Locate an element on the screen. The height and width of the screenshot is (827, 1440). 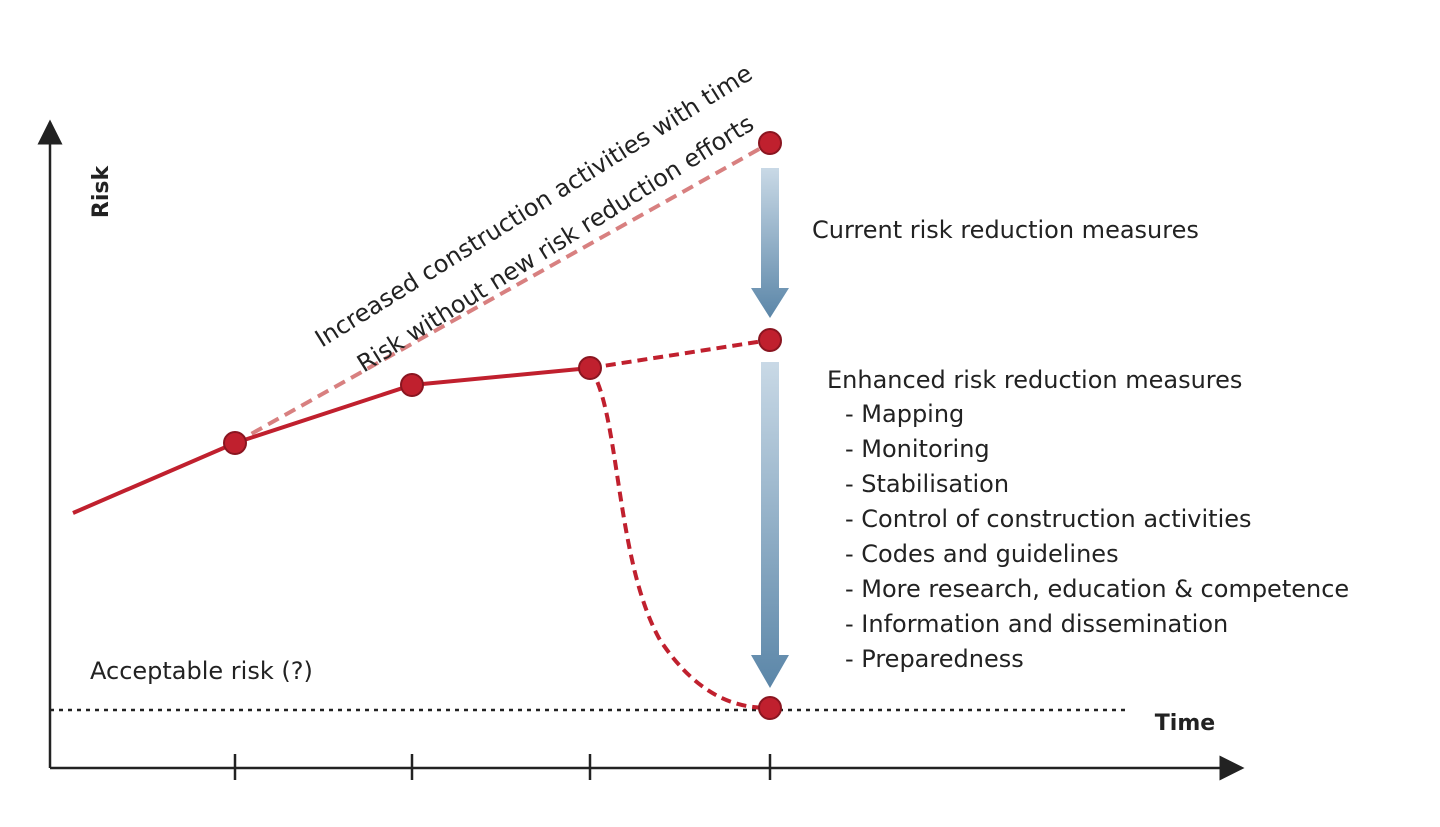
current-line is located at coordinates (680, 354).